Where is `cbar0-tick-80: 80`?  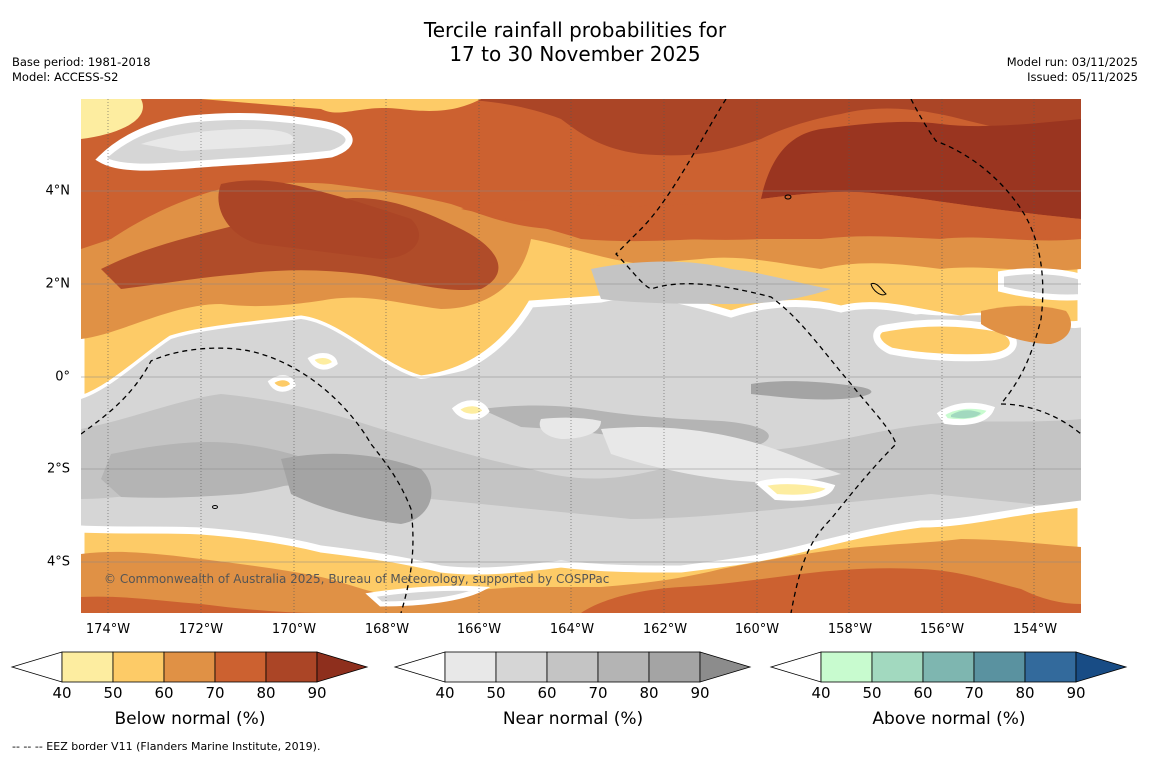
cbar0-tick-80: 80 is located at coordinates (266, 693).